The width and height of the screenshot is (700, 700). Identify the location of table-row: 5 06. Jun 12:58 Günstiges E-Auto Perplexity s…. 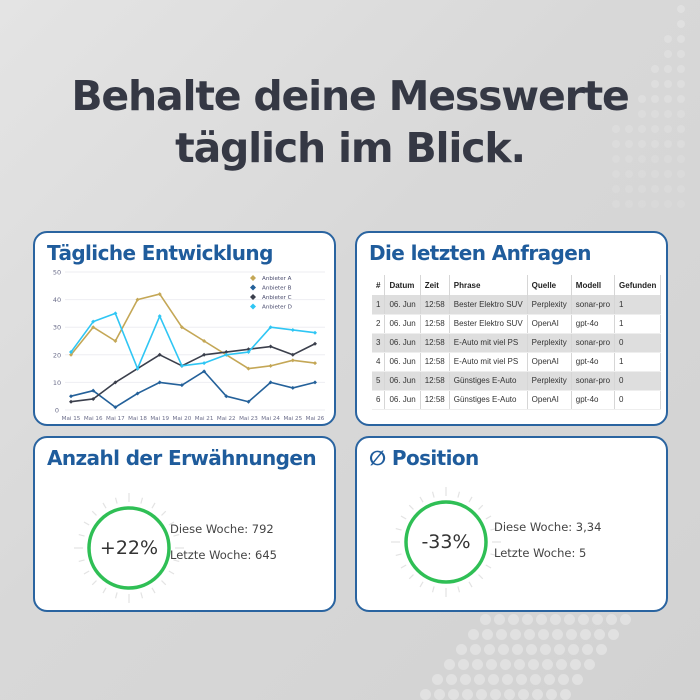
(517, 381).